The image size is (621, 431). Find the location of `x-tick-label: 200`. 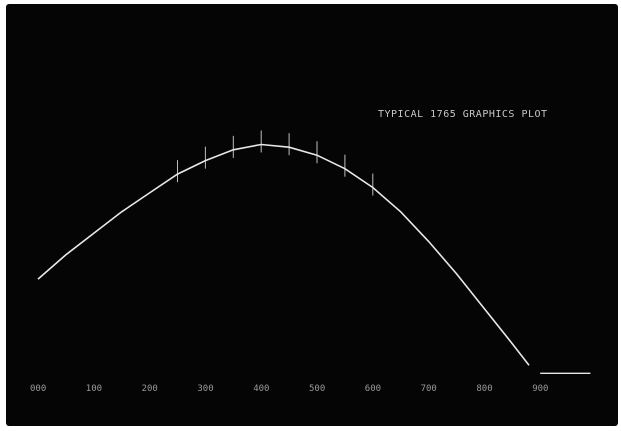

x-tick-label: 200 is located at coordinates (150, 389).